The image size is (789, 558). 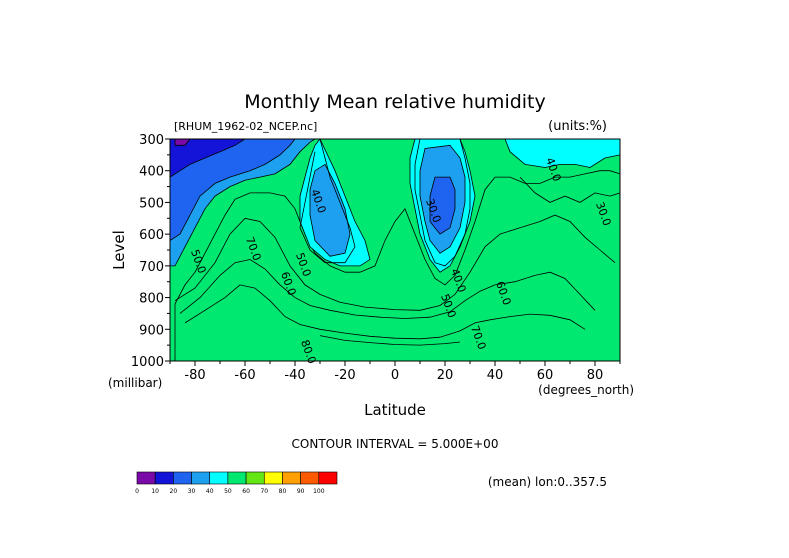 What do you see at coordinates (174, 491) in the screenshot?
I see `colorbar-tick-label-2: 20` at bounding box center [174, 491].